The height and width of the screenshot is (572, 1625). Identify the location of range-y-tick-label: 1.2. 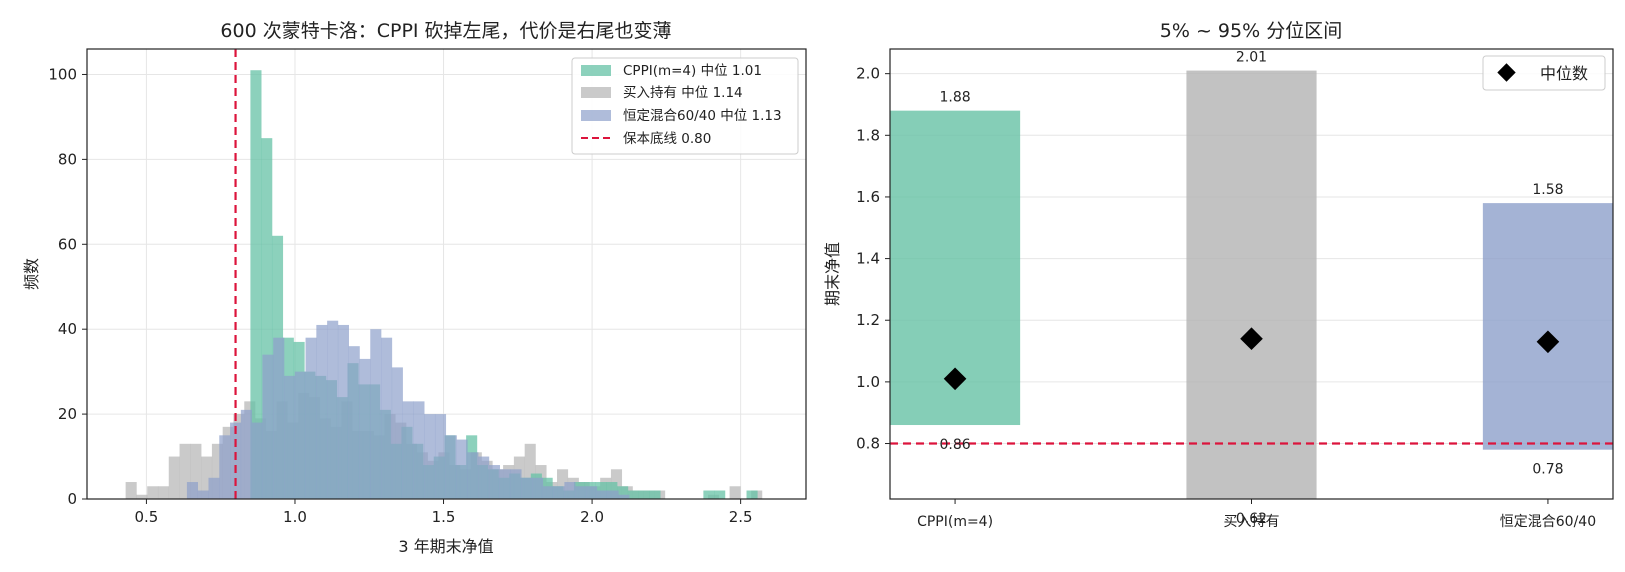
(868, 320).